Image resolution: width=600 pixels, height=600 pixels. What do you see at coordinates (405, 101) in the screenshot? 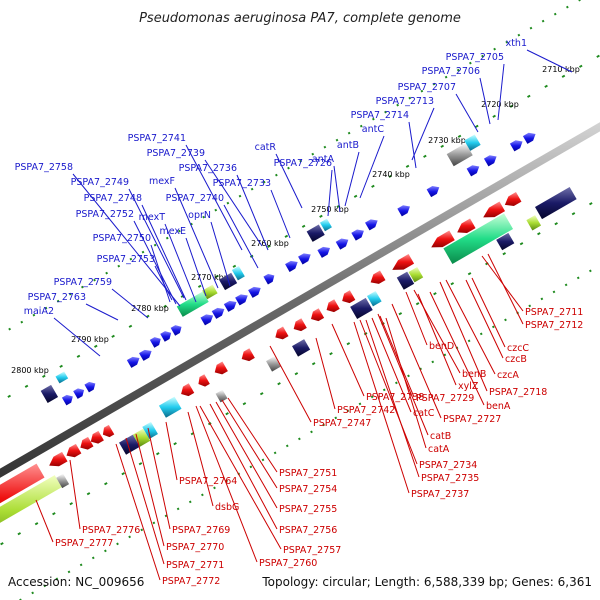
I see `svg-text: PSPA7_2713` at bounding box center [405, 101].